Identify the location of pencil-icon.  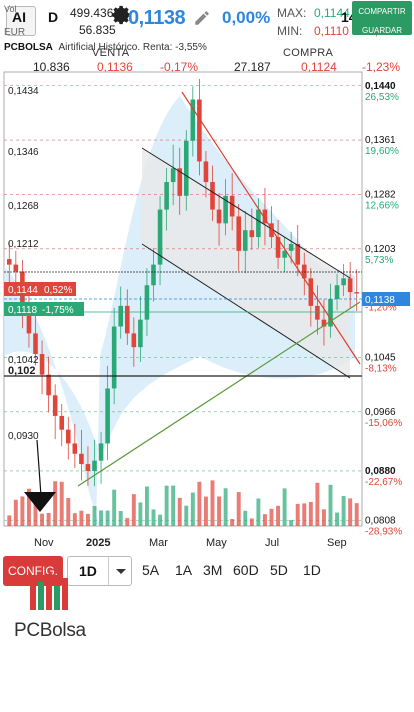
(202, 18).